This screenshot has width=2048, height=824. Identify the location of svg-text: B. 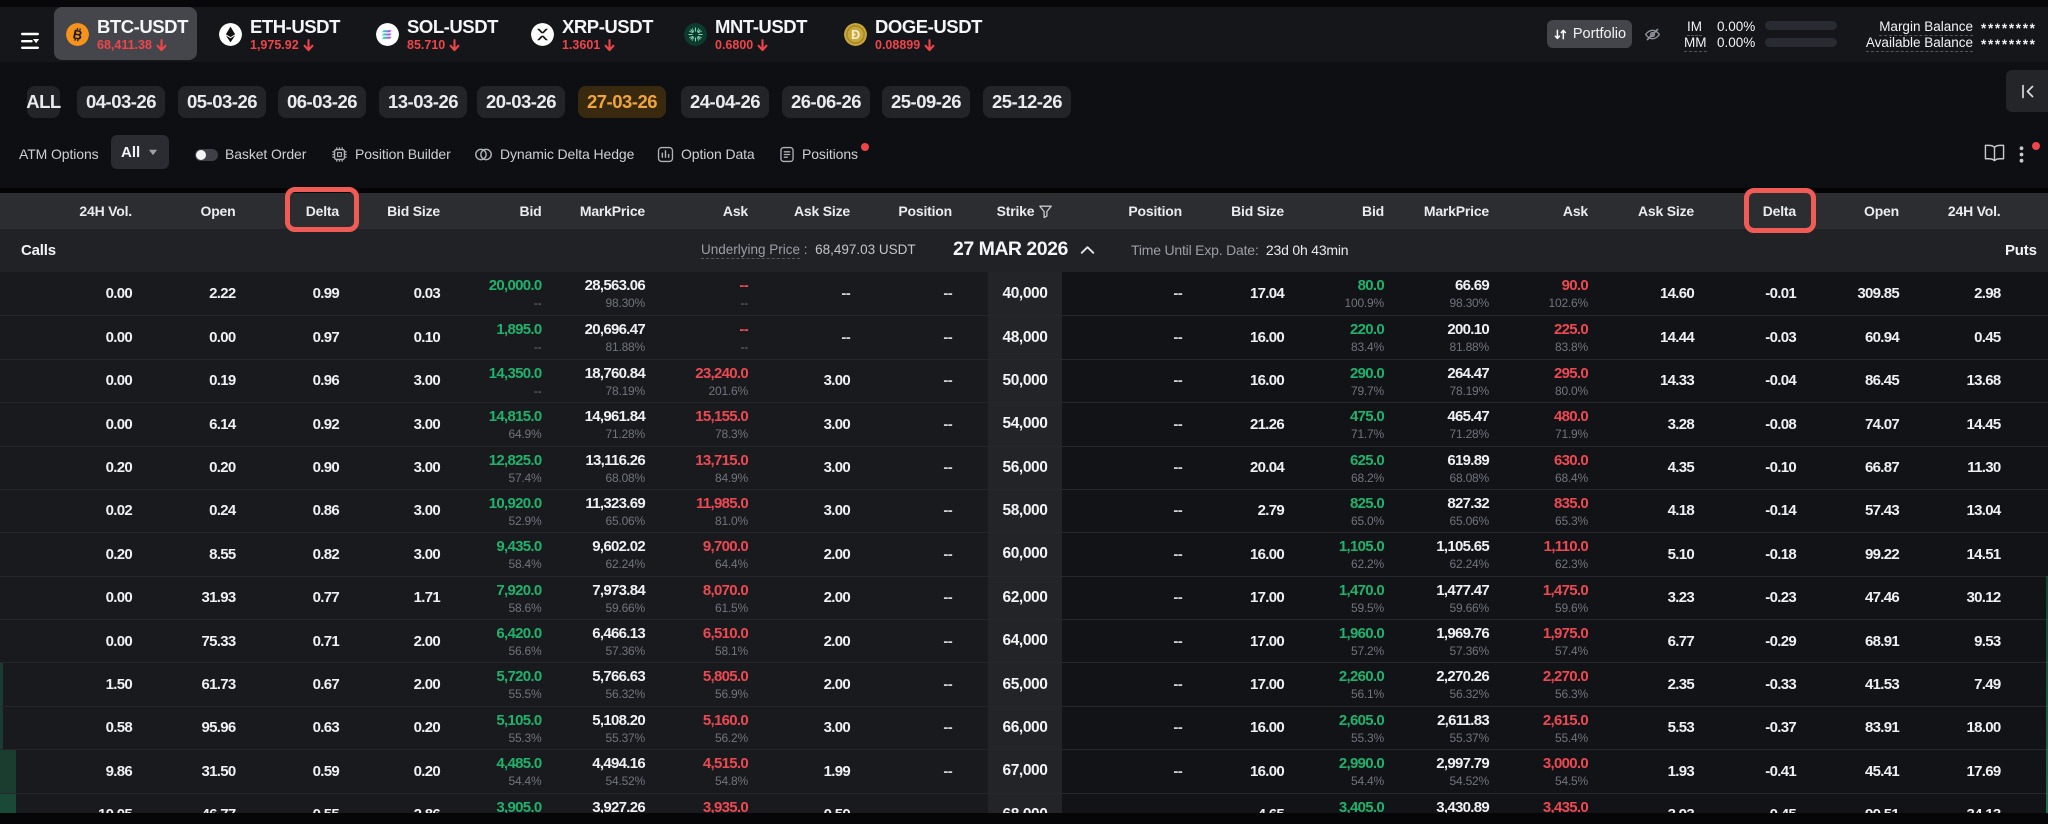
(78, 34).